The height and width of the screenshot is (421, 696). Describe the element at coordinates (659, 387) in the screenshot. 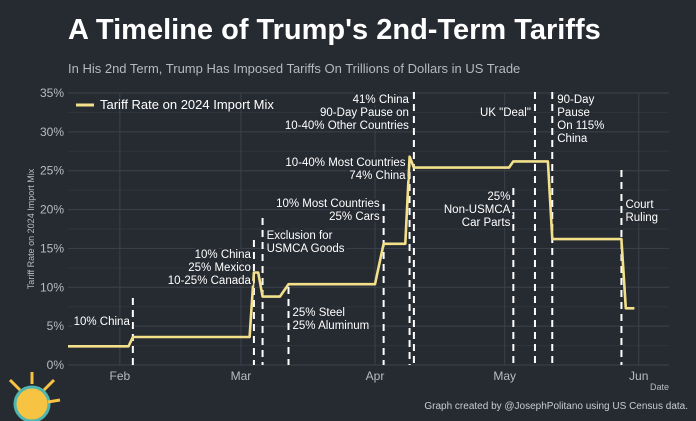

I see `x-axis-title: Date` at that location.